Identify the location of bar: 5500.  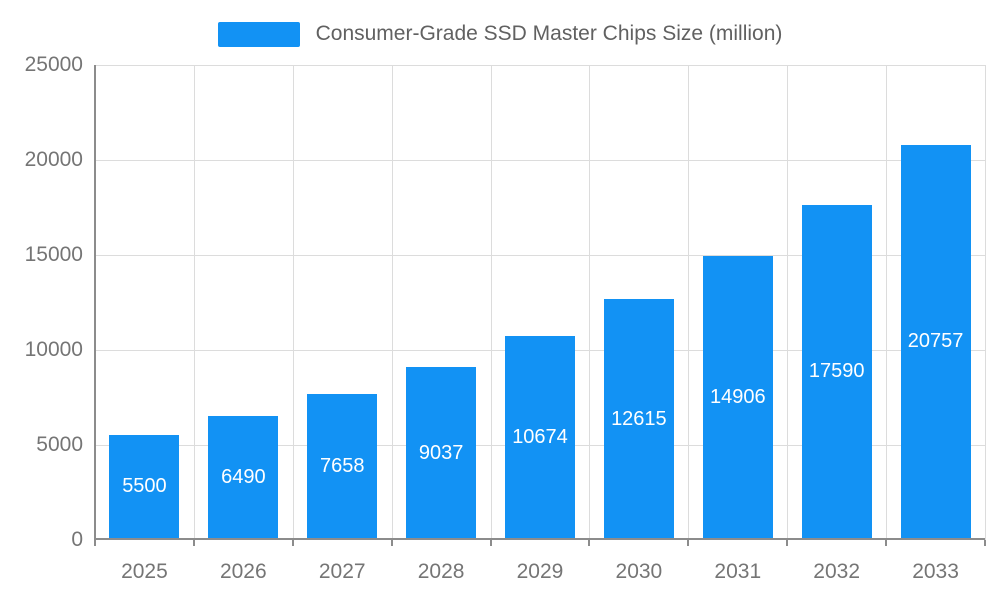
(144, 486).